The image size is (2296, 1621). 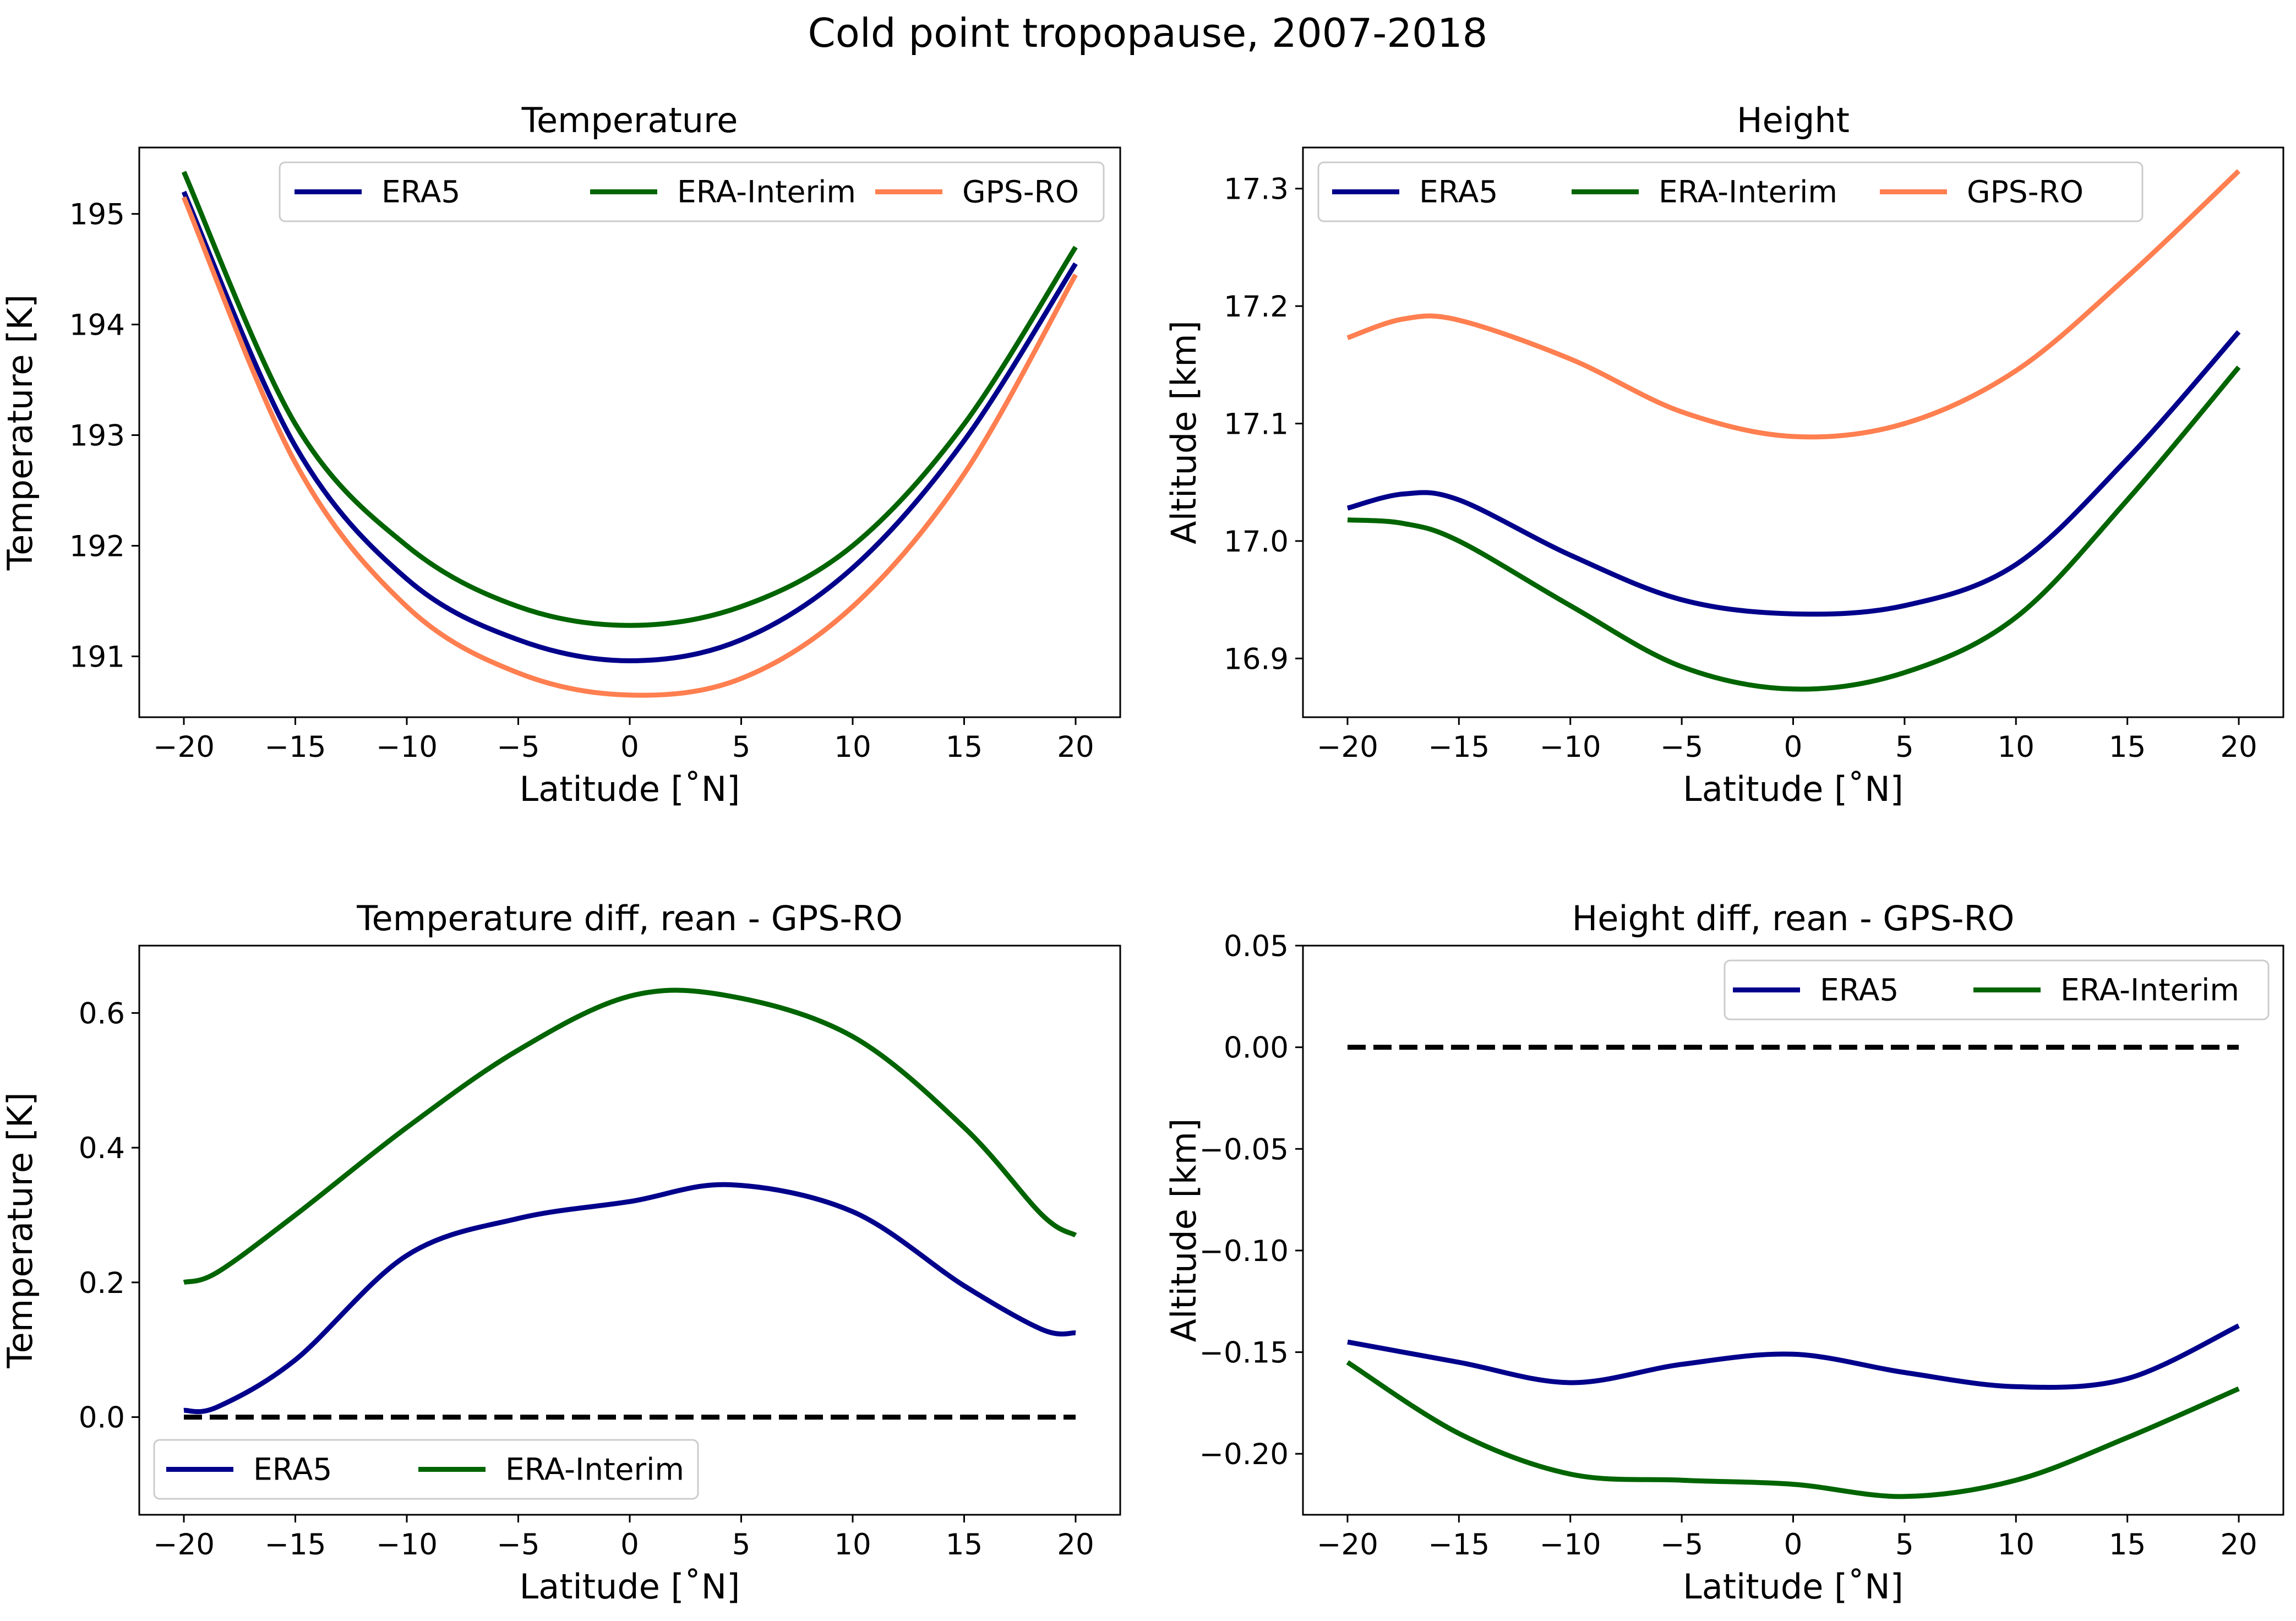 What do you see at coordinates (1257, 947) in the screenshot?
I see `y-tick-label: 0.05` at bounding box center [1257, 947].